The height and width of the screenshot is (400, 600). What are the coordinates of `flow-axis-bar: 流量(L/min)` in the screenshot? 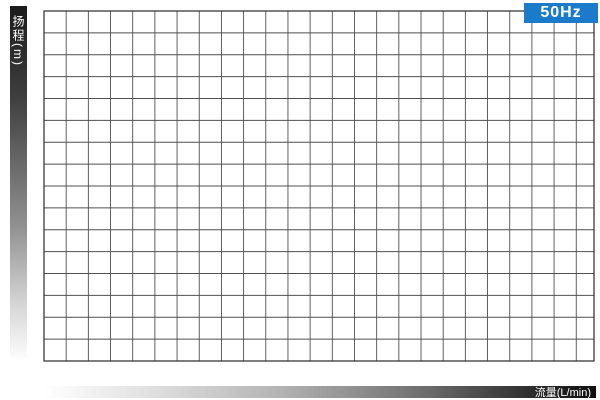 It's located at (320, 392).